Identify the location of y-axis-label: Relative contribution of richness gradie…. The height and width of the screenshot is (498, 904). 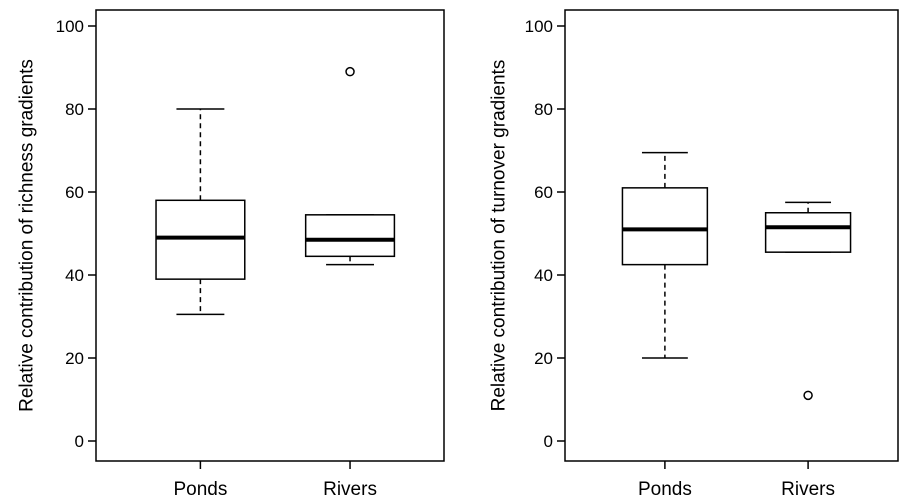
(27, 235).